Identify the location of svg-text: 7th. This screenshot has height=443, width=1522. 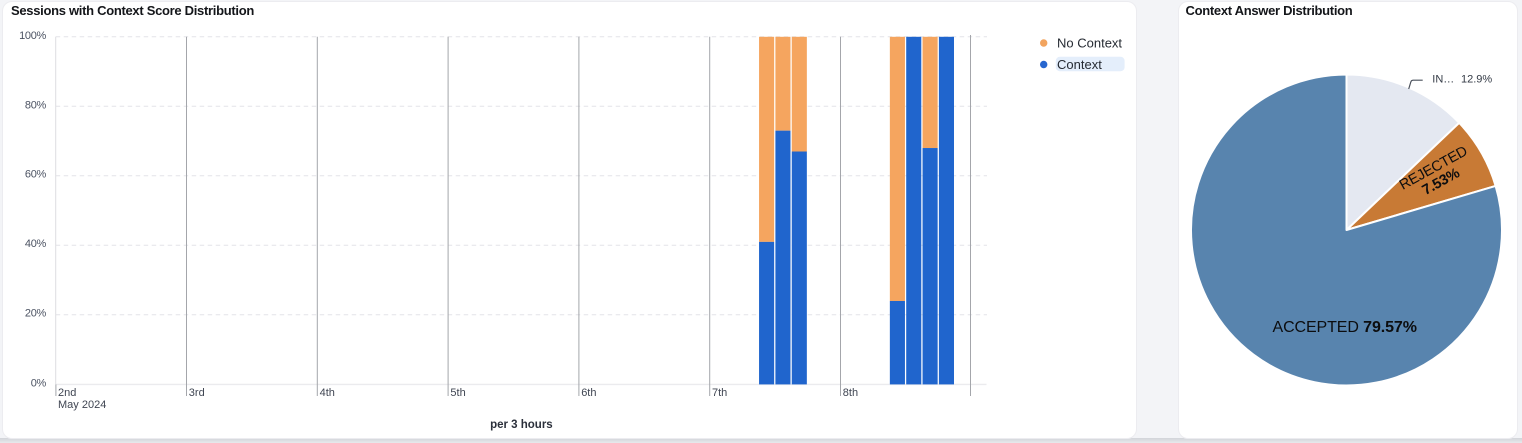
(719, 393).